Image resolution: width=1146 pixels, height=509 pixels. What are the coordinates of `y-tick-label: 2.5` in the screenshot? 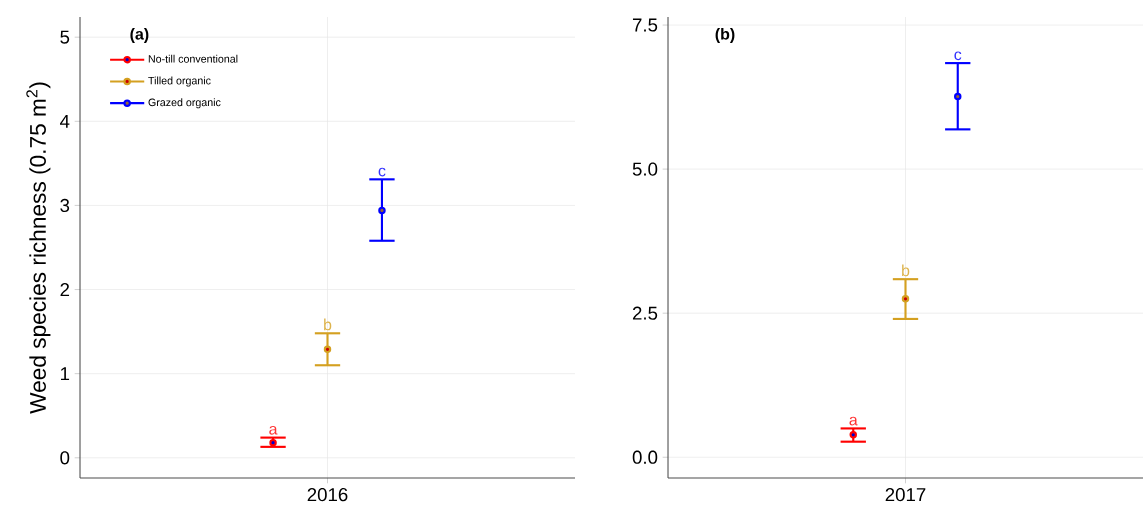 It's located at (645, 313).